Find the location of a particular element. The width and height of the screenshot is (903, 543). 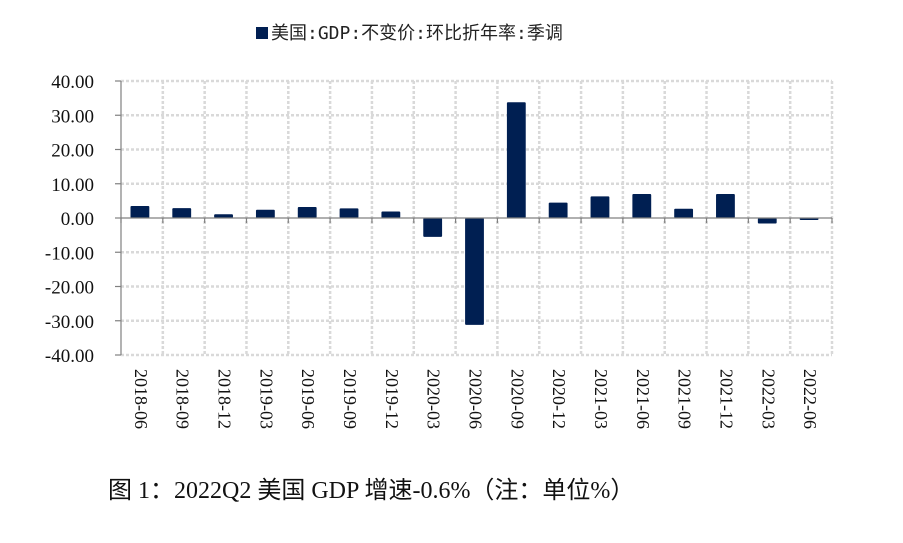

x-tick-label: 2019-09 is located at coordinates (350, 399).